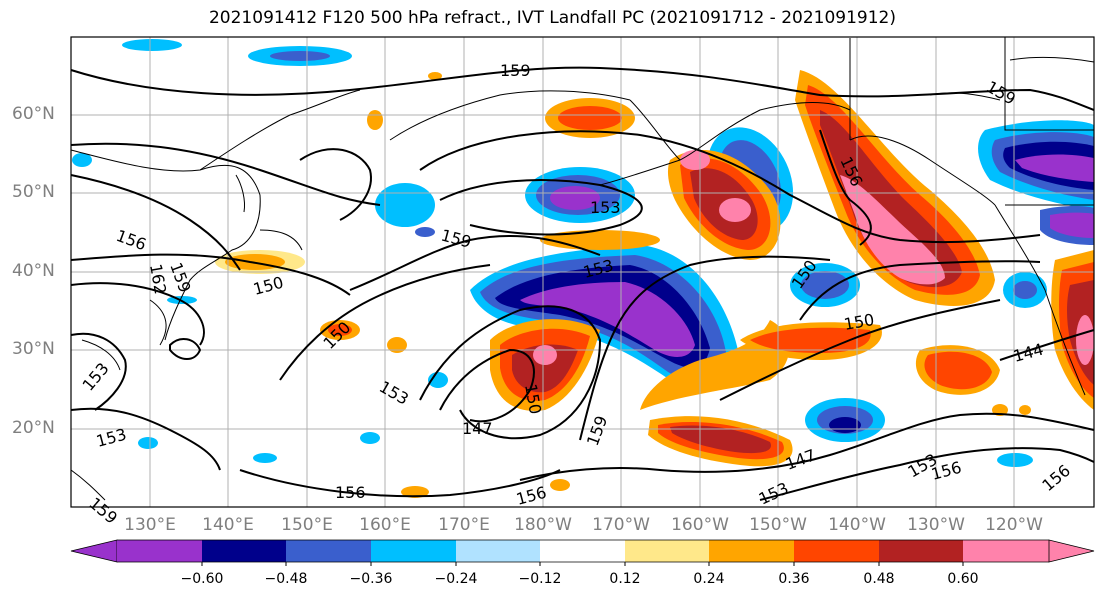  Describe the element at coordinates (540, 579) in the screenshot. I see `colorbar-tick-label: −0.12` at that location.